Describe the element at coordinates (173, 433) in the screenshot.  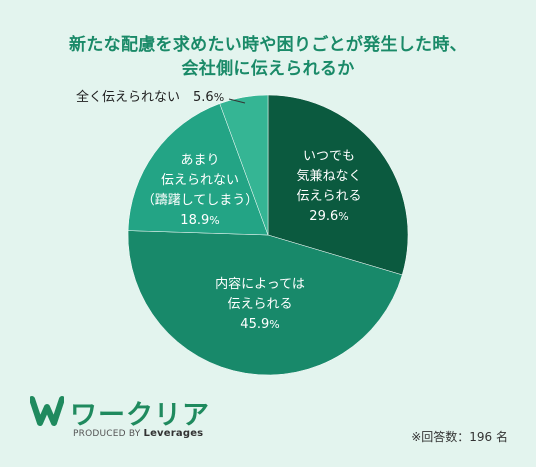
I see `logo-brand: Leverages` at that location.